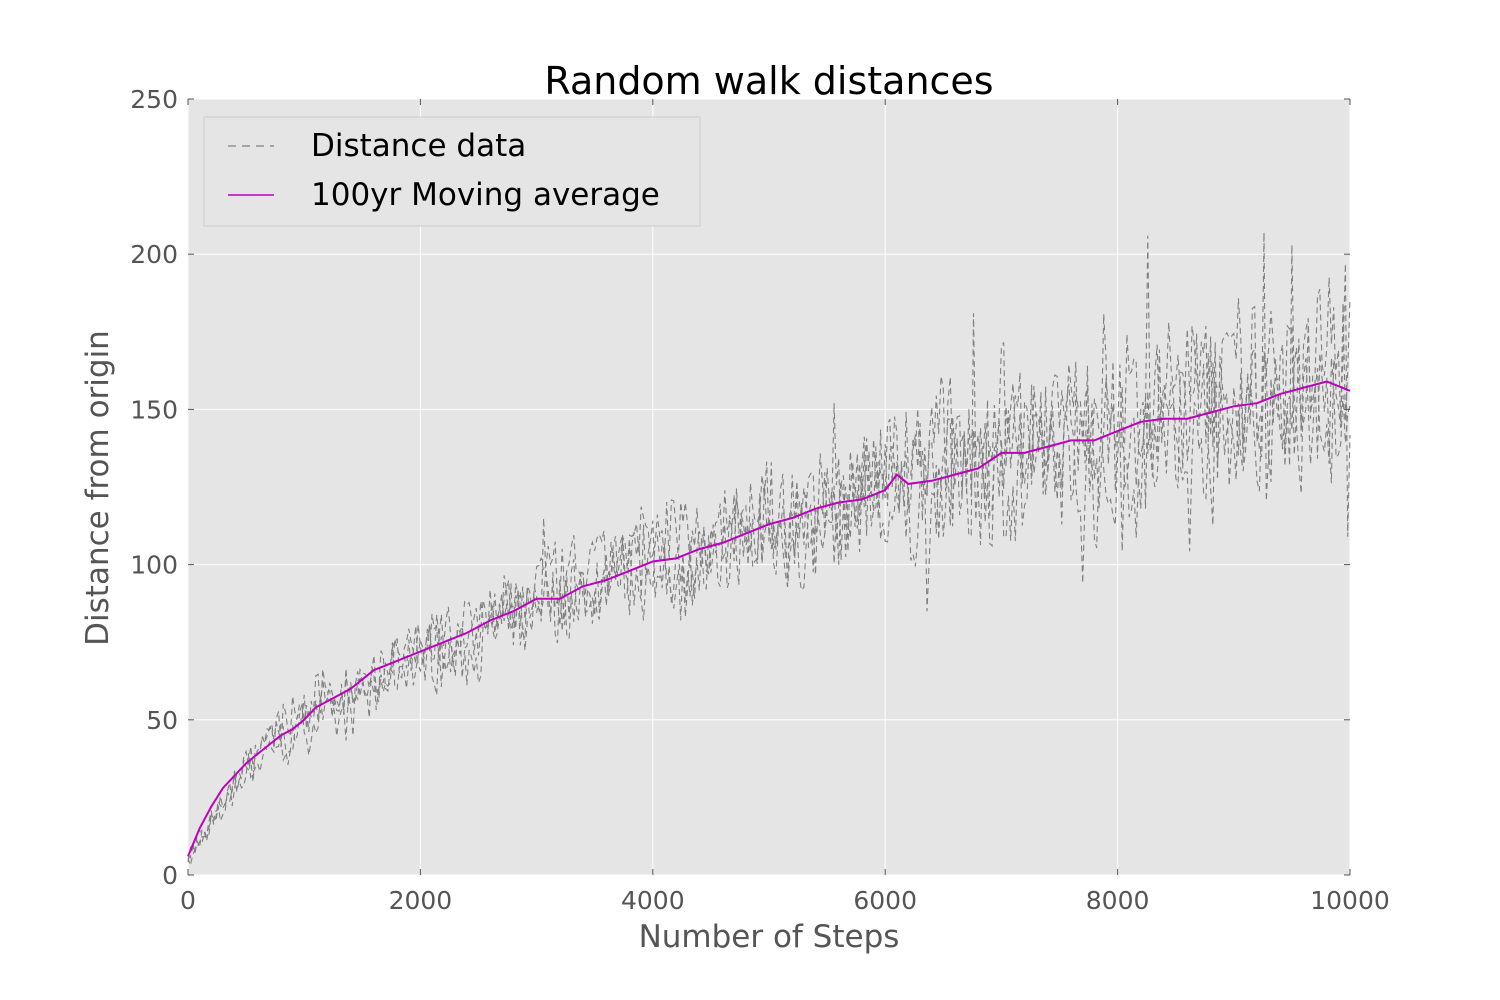  I want to click on y-tick-label: 250, so click(154, 99).